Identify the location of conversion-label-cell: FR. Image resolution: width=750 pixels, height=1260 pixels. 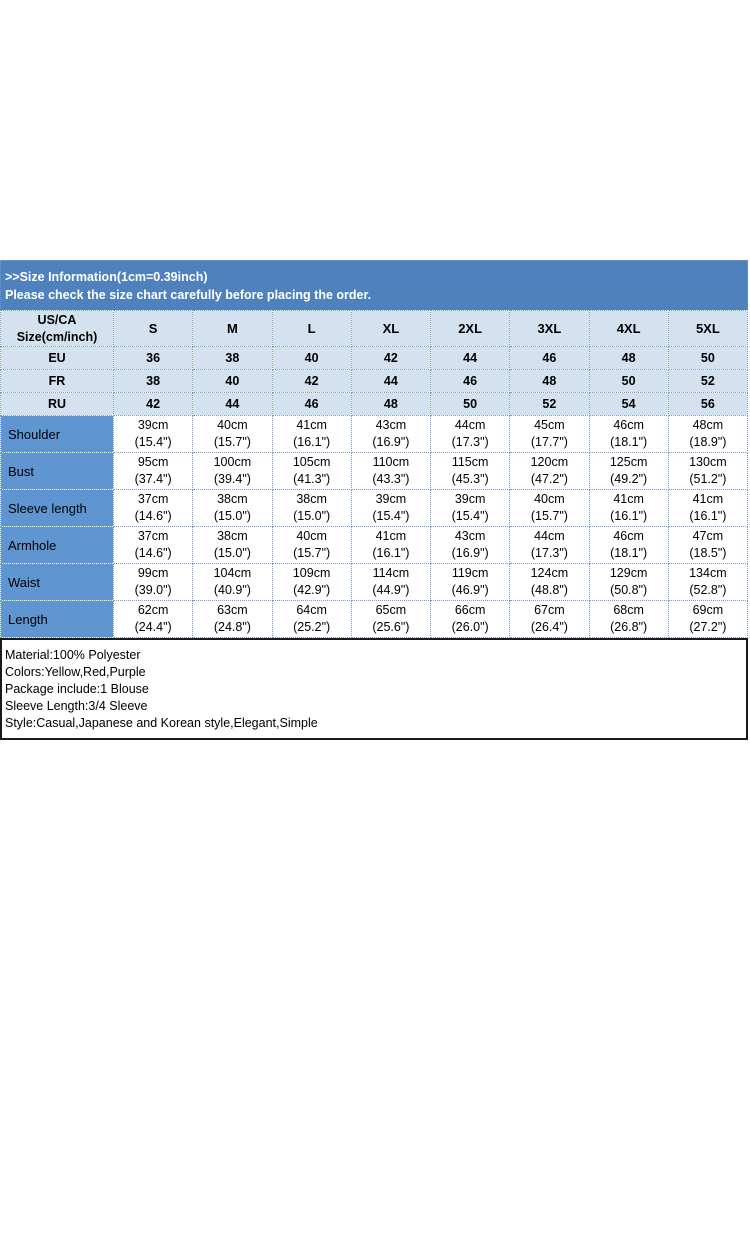
(57, 381).